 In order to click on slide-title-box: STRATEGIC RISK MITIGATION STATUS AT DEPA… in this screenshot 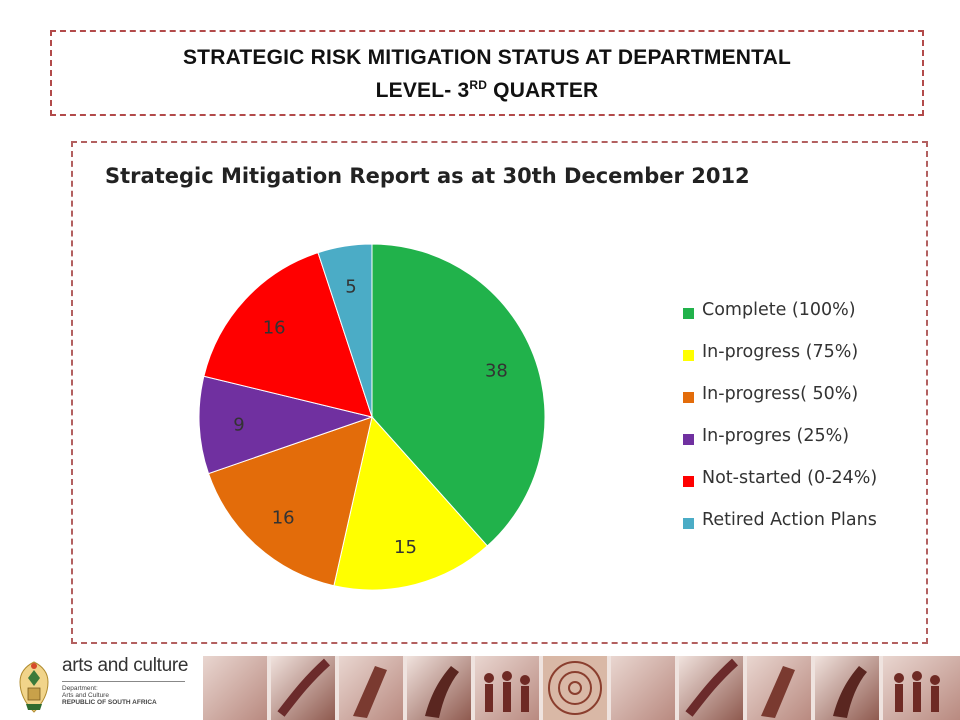, I will do `click(487, 73)`.